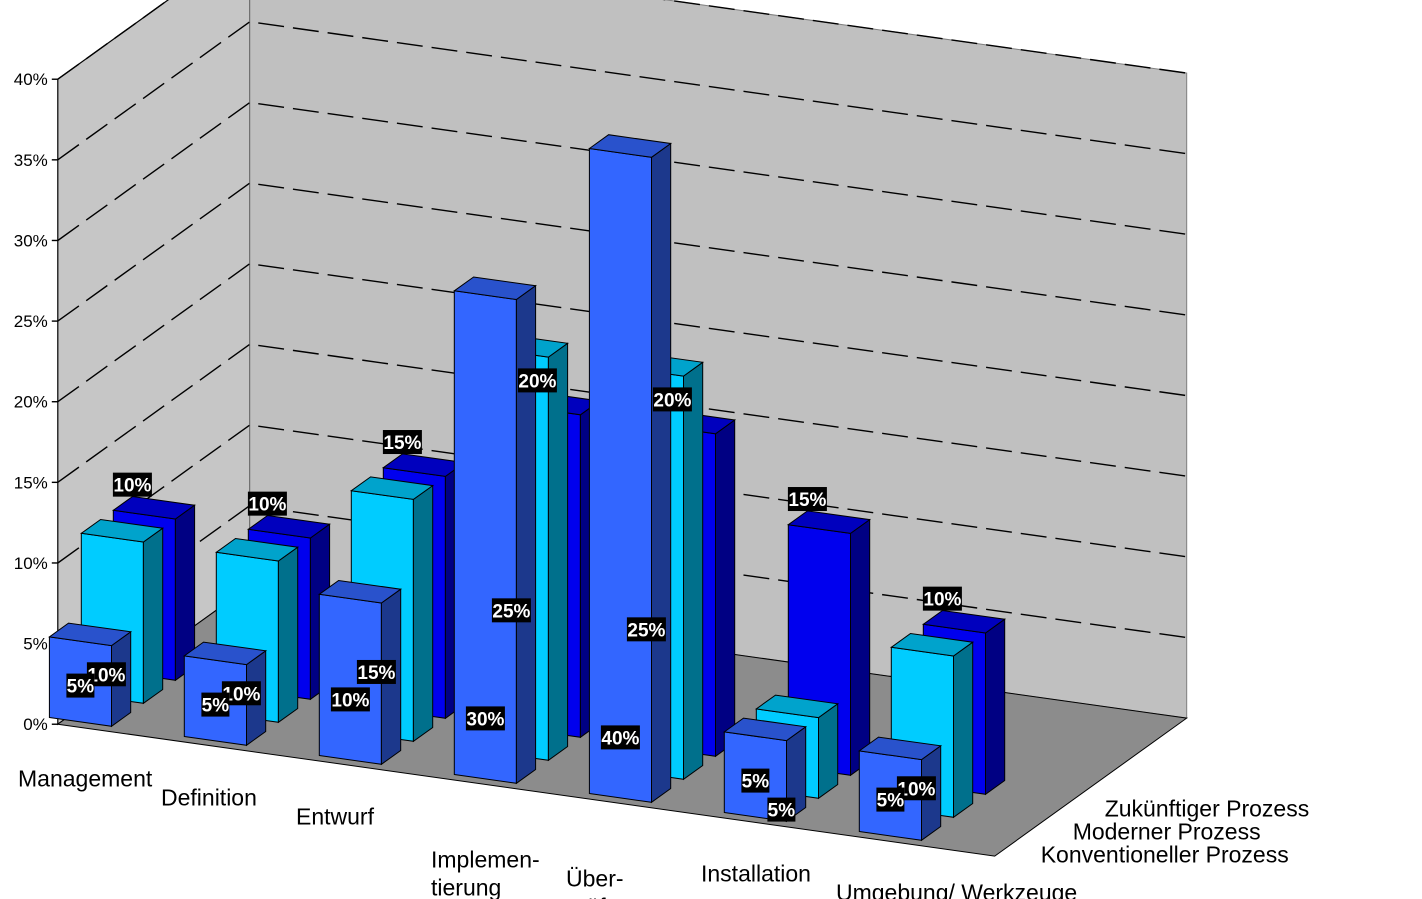 The width and height of the screenshot is (1422, 899). Describe the element at coordinates (466, 887) in the screenshot. I see `category-label-line: tierung` at that location.